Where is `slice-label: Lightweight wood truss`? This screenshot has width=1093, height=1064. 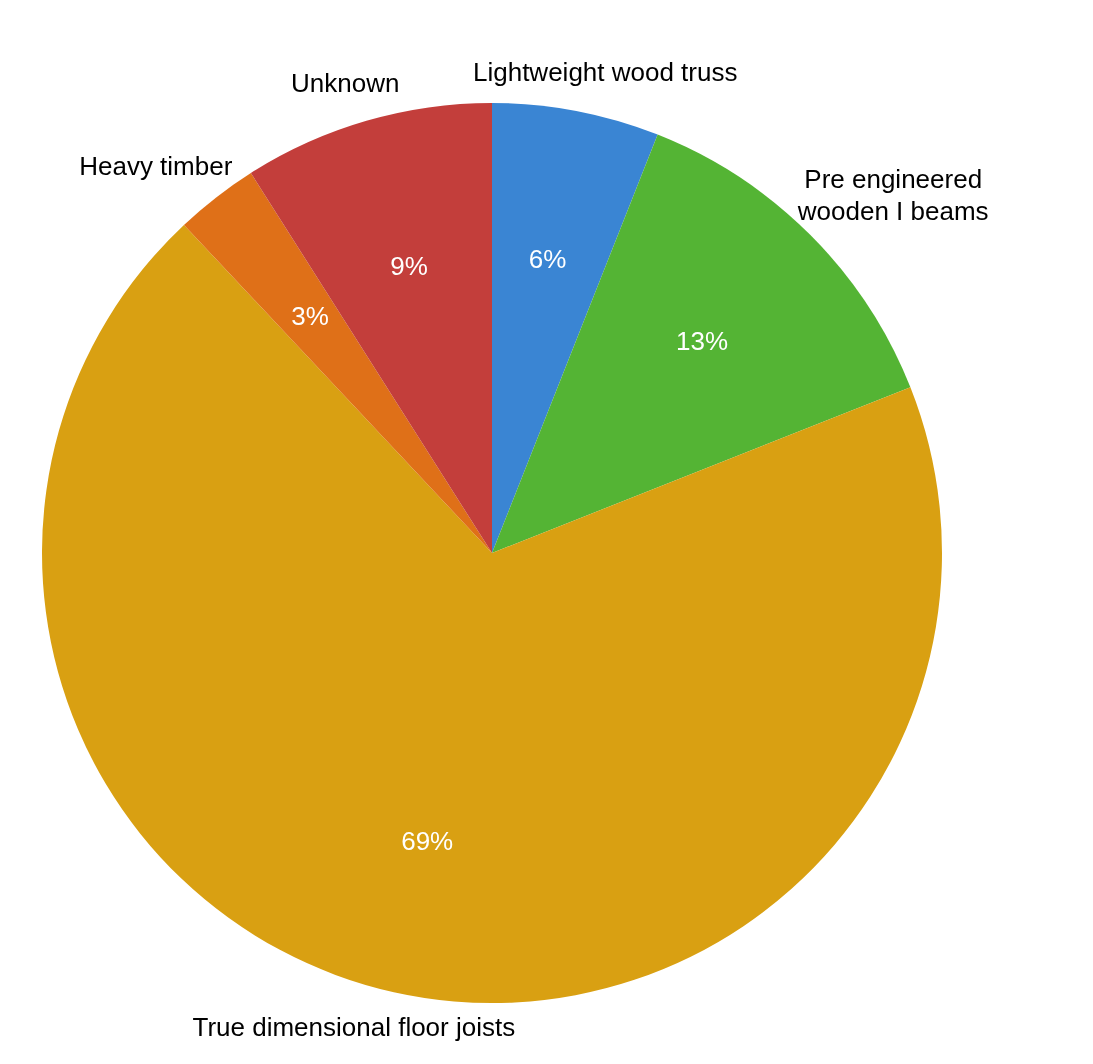
slice-label: Lightweight wood truss is located at coordinates (605, 71).